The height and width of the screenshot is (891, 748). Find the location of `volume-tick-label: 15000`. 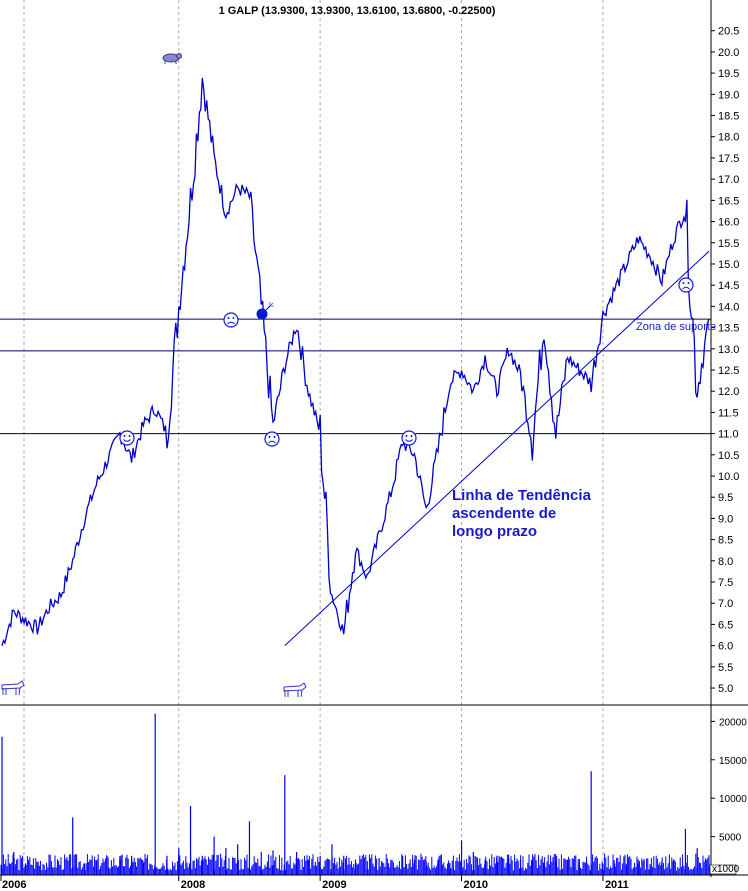

volume-tick-label: 15000 is located at coordinates (733, 761).